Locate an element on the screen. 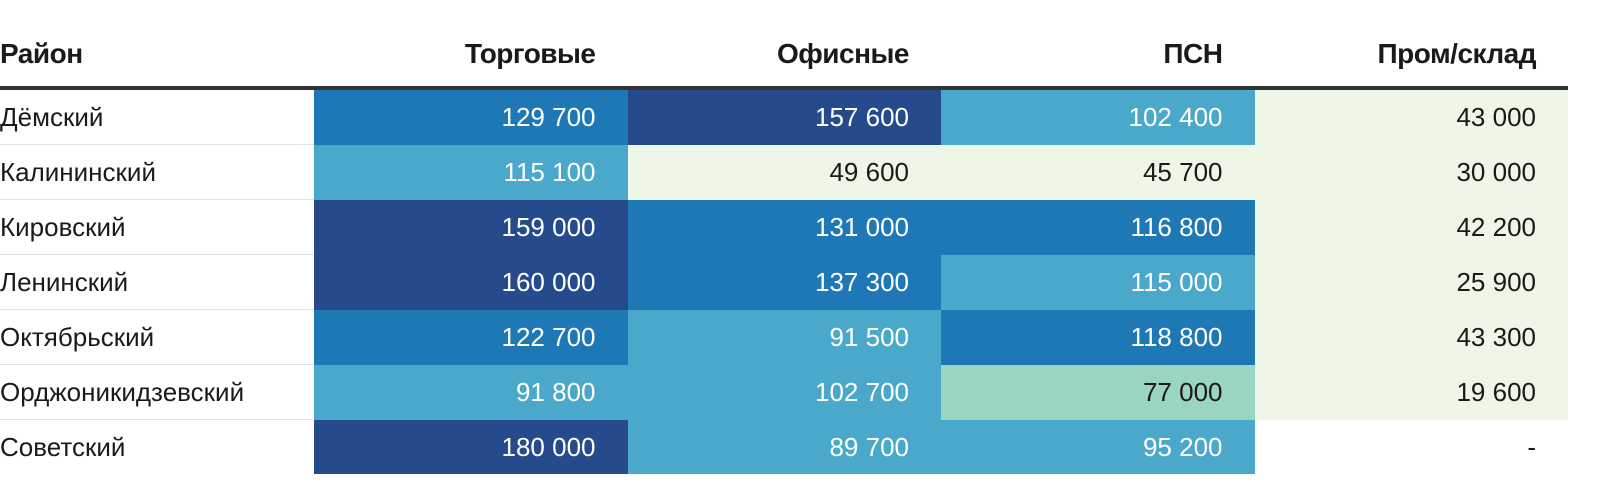  district-name-cell: Ленинский is located at coordinates (157, 282).